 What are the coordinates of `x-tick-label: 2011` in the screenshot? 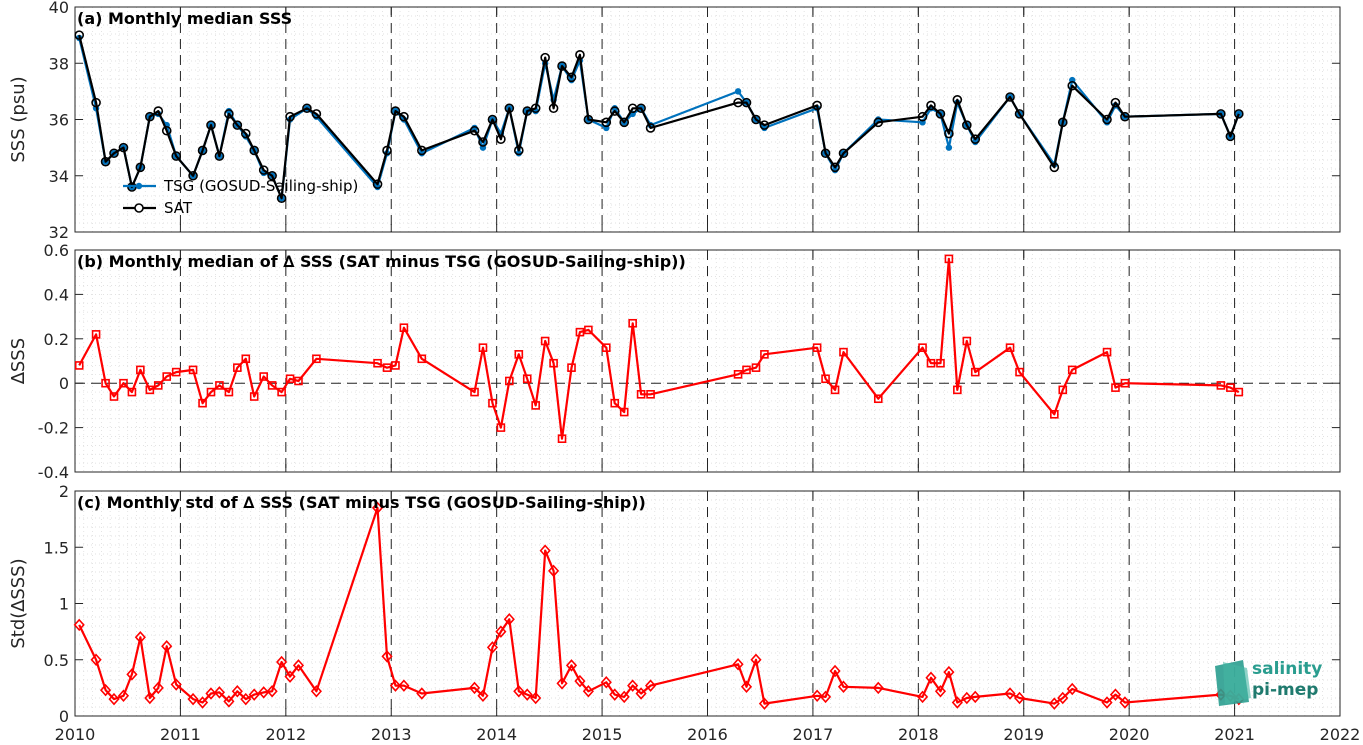 It's located at (180, 734).